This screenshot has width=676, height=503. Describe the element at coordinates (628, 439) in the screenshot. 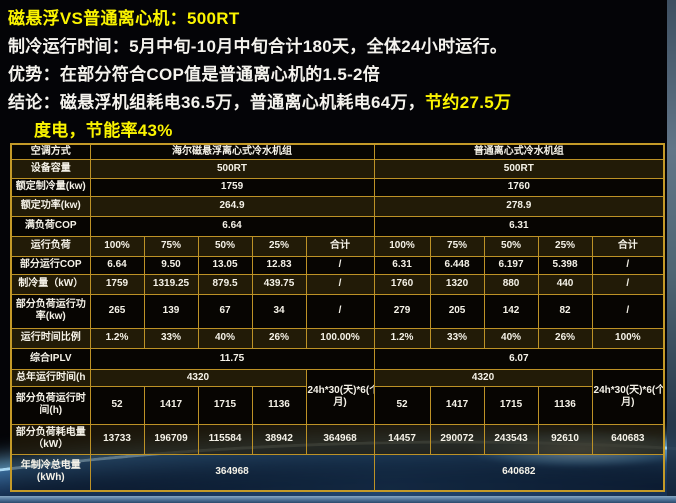

I see `table-cell: 640683` at that location.